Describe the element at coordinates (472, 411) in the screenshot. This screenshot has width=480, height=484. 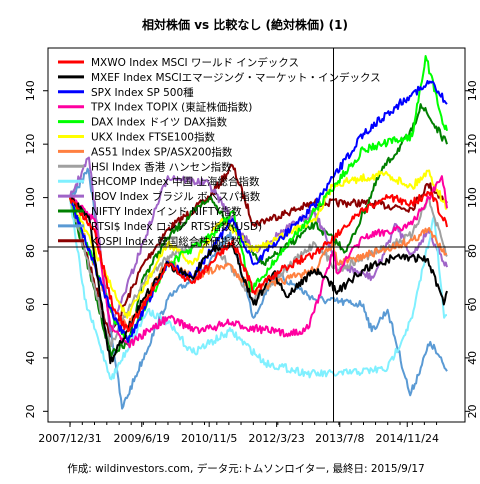
I see `y-tick-label-right: 20` at that location.